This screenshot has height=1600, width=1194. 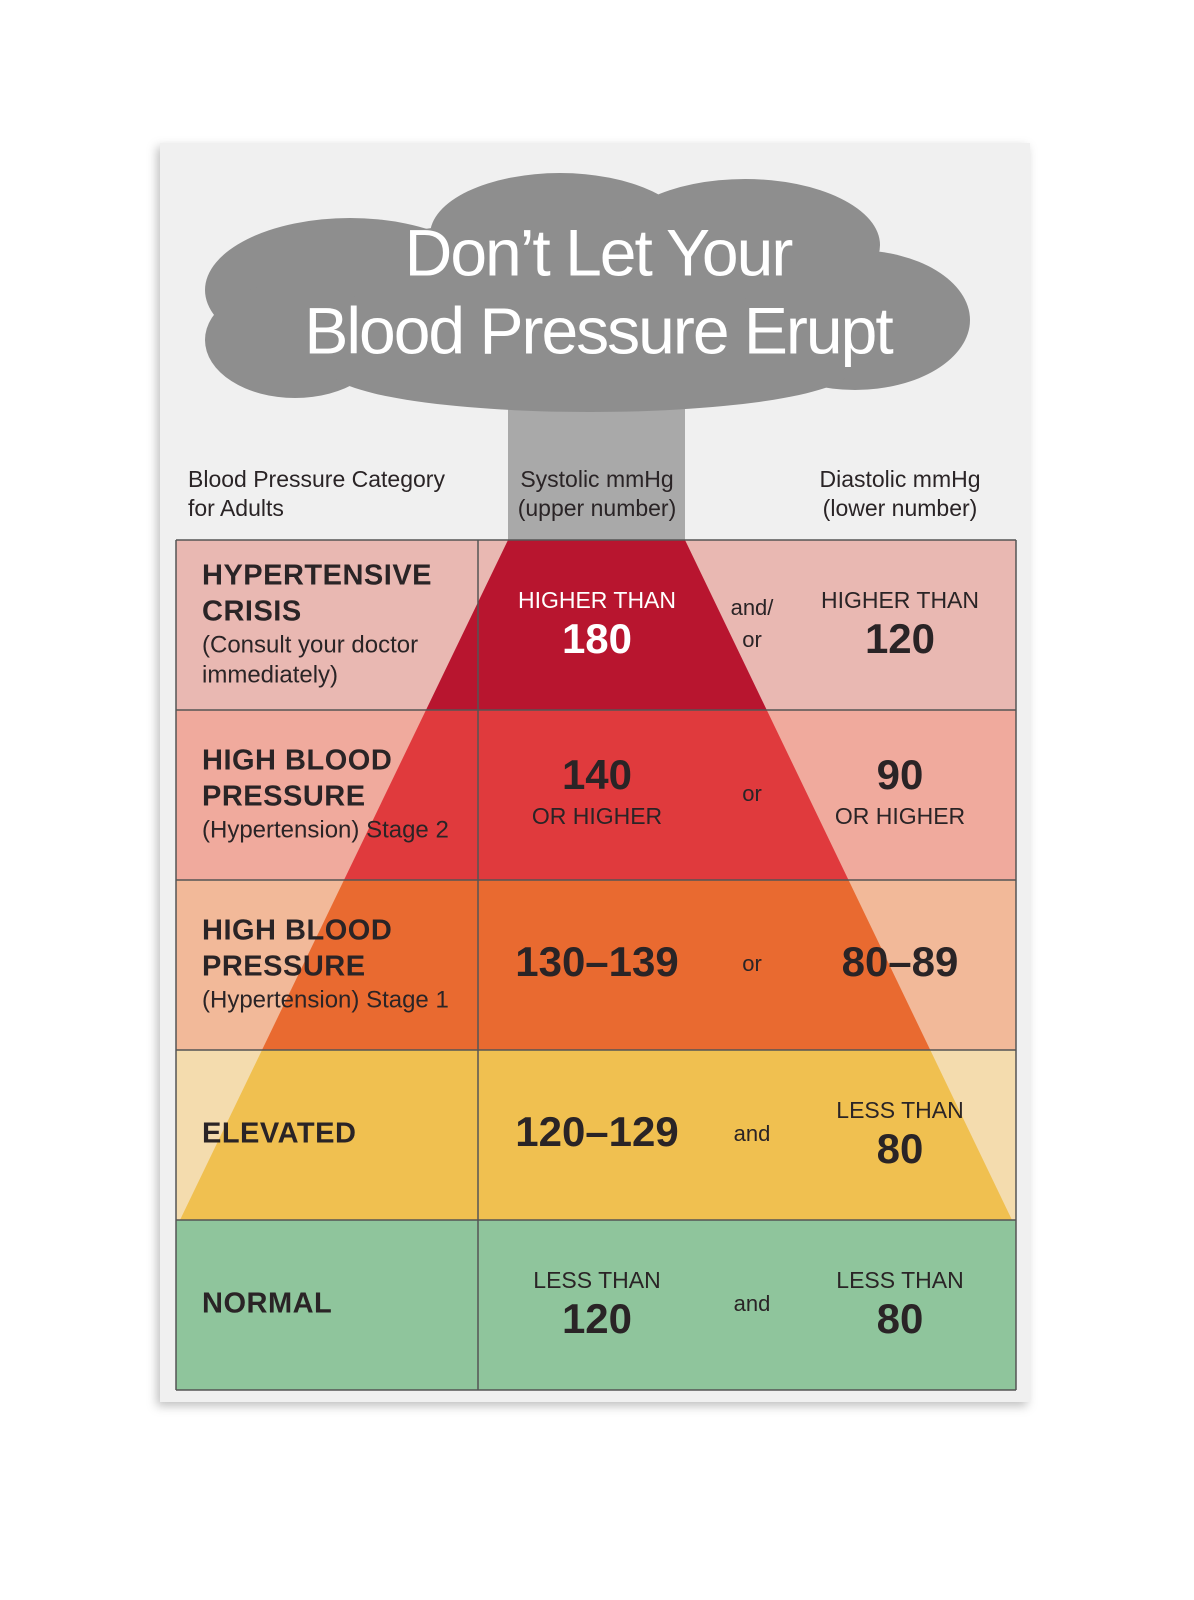 I want to click on column-header: Systolic mmHg, so click(x=596, y=479).